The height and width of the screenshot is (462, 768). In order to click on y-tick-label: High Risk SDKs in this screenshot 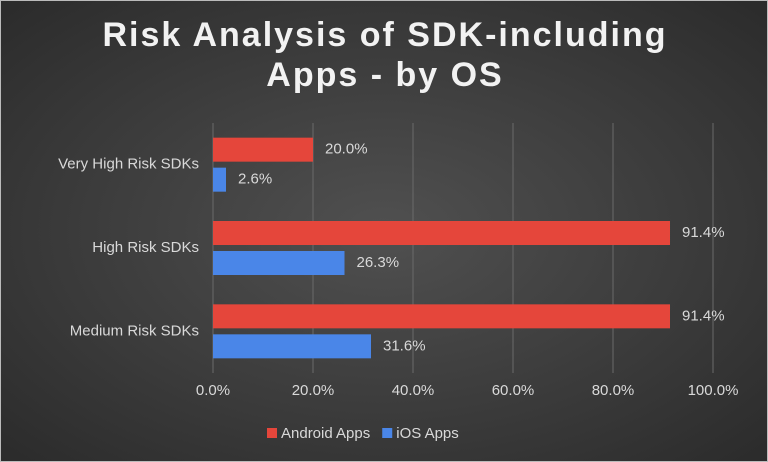, I will do `click(145, 247)`.